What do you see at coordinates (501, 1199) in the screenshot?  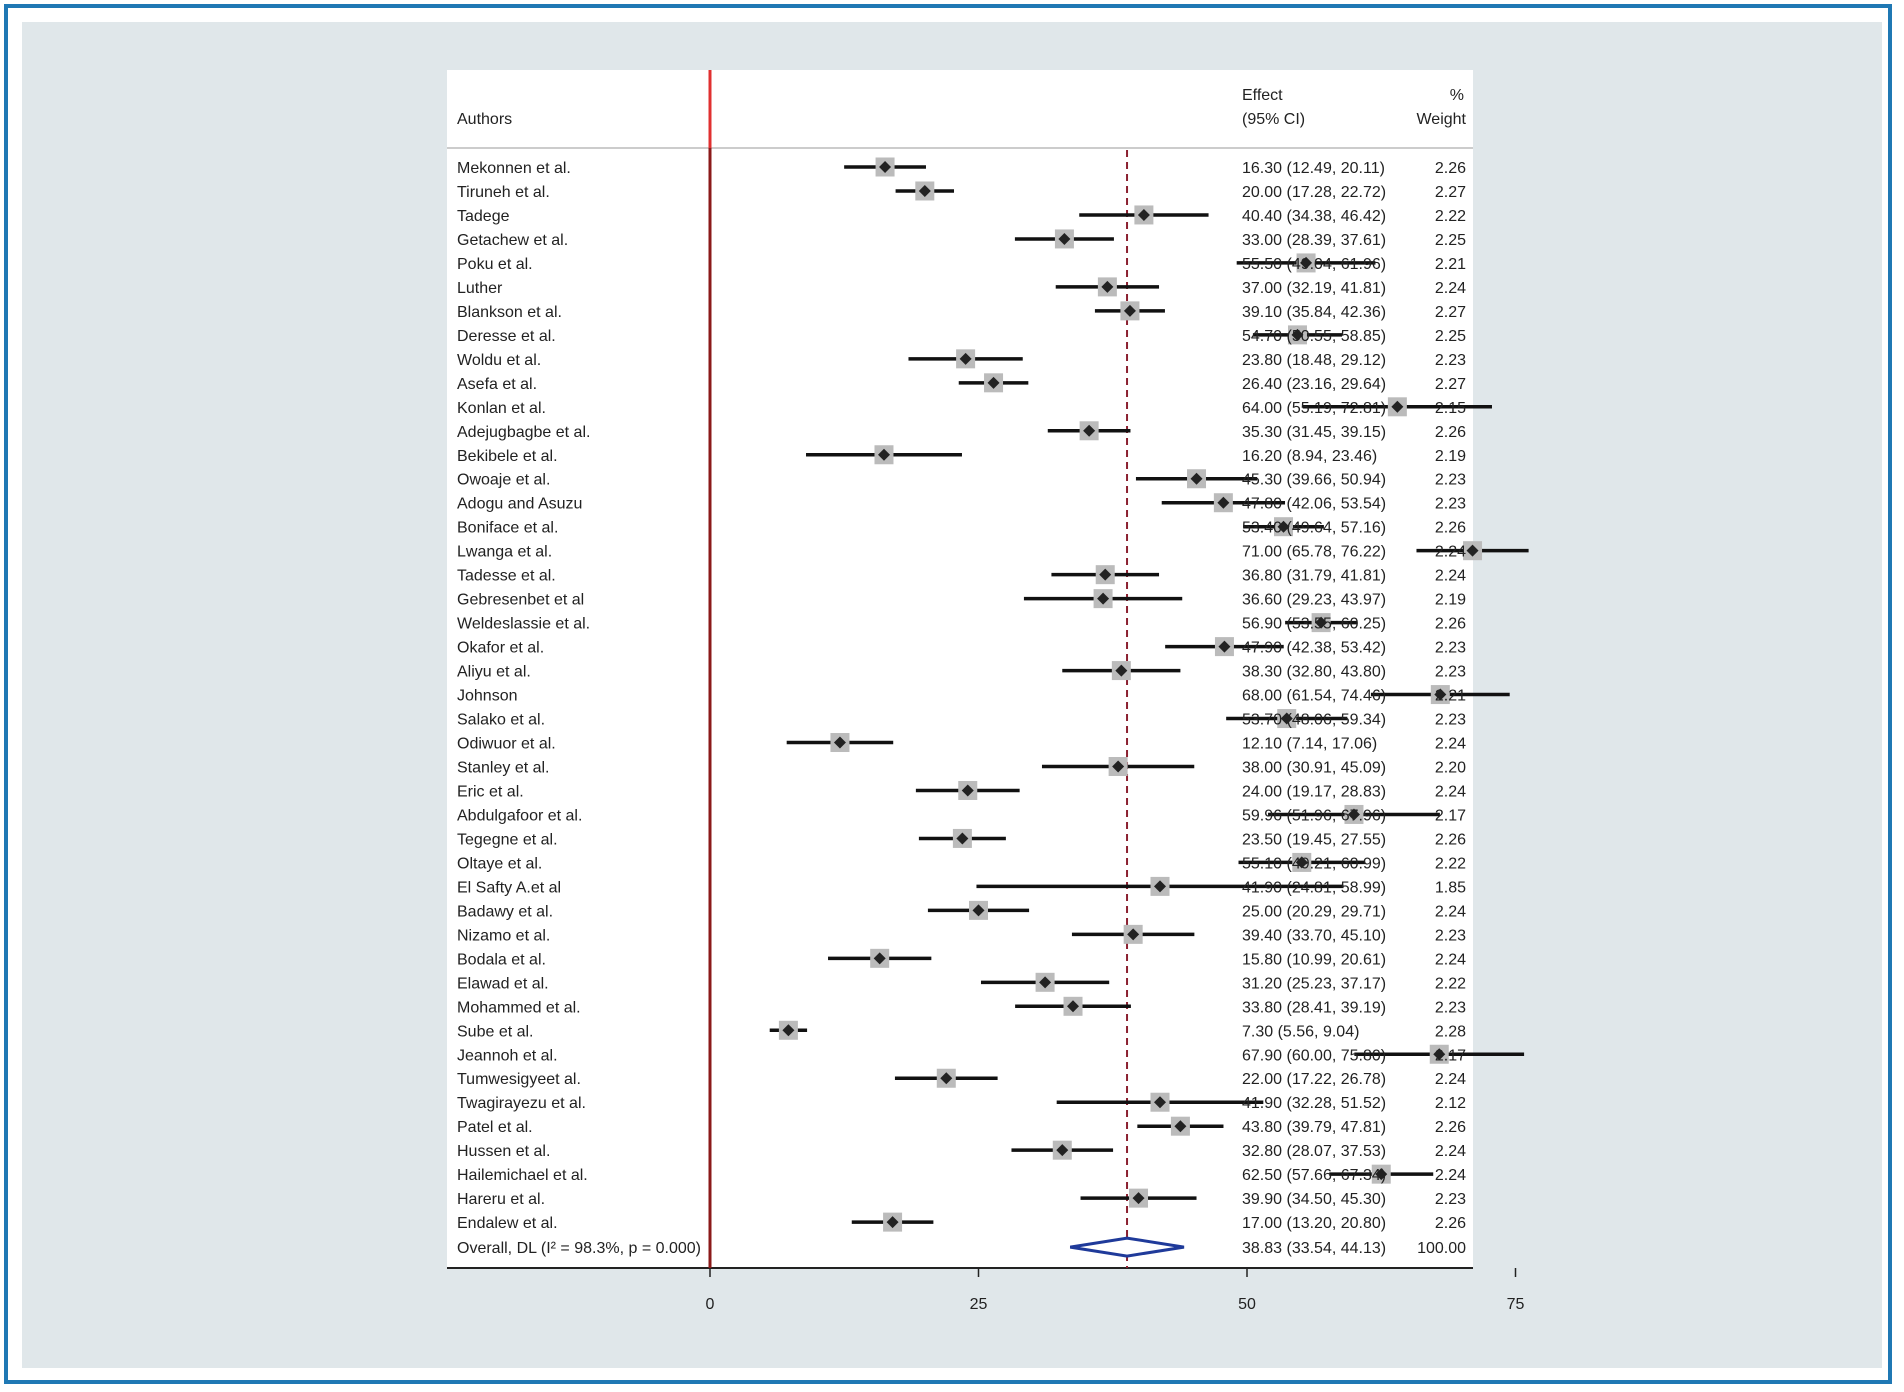 I see `study-author-label: Hareru et al.` at bounding box center [501, 1199].